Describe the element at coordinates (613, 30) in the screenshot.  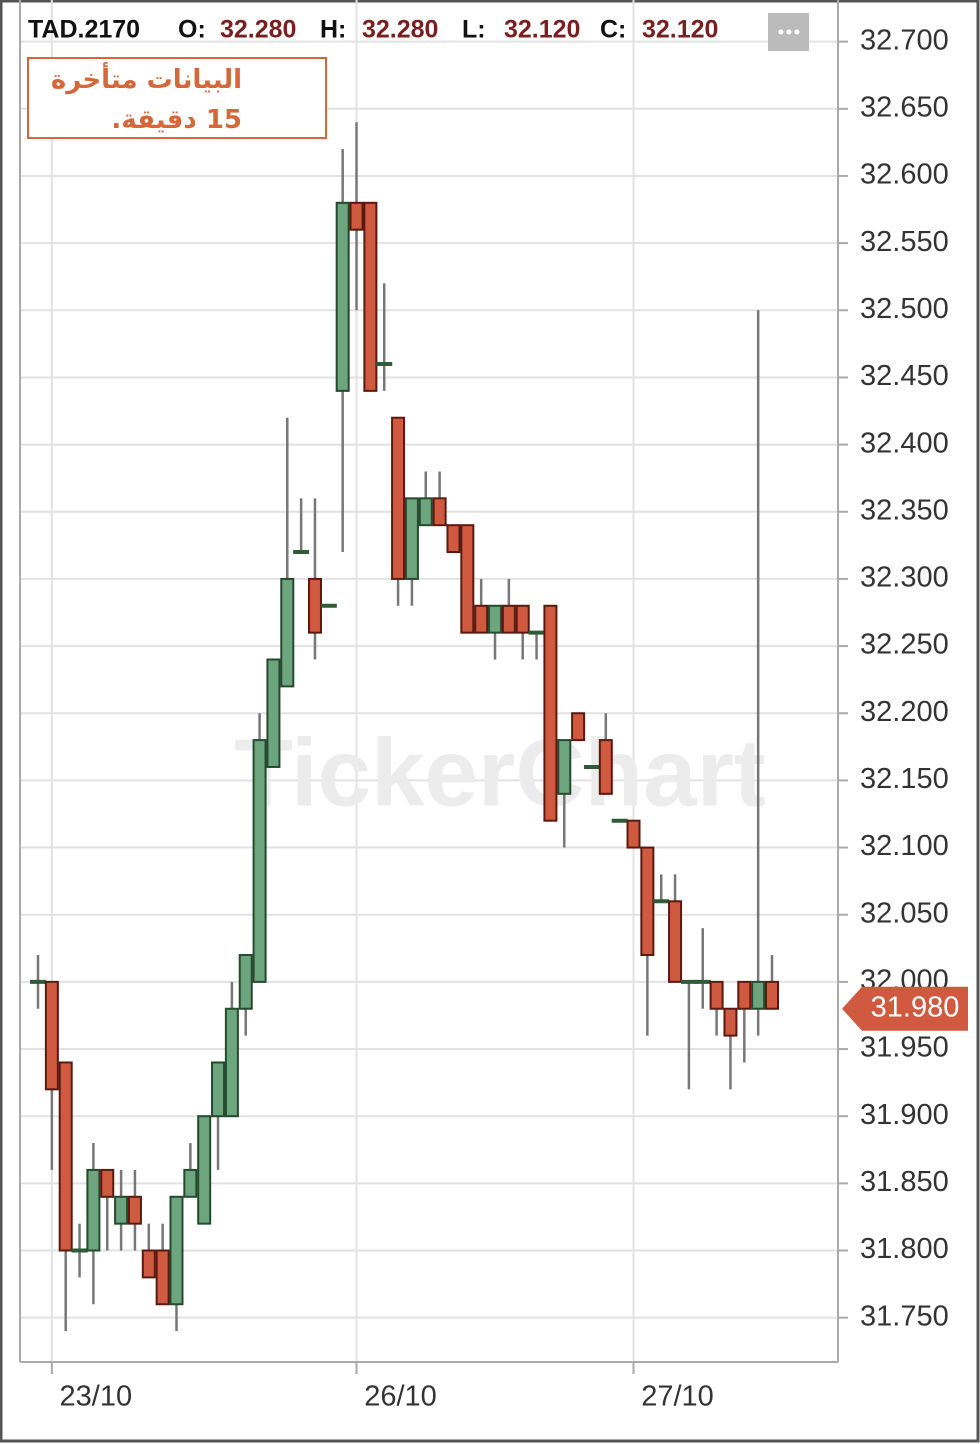
I see `header-label: C:` at that location.